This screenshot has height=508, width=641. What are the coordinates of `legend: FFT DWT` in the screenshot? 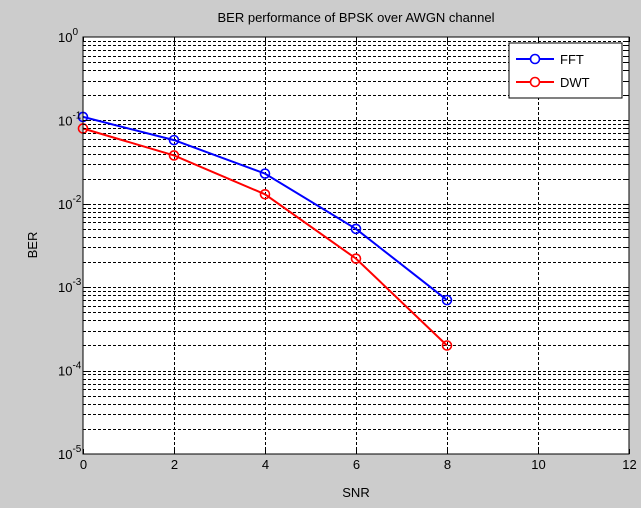 It's located at (565, 70).